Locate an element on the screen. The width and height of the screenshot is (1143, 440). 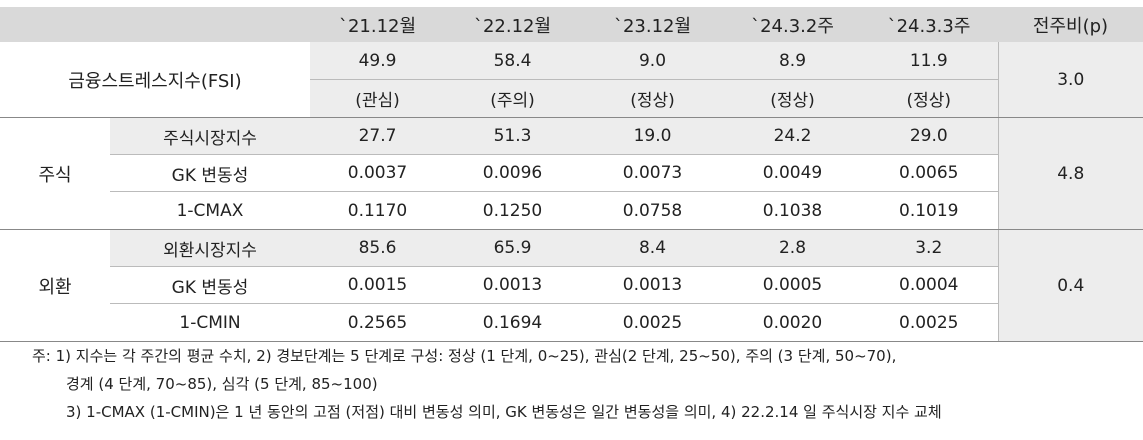
fx-cell: 0.0004 is located at coordinates (929, 285).